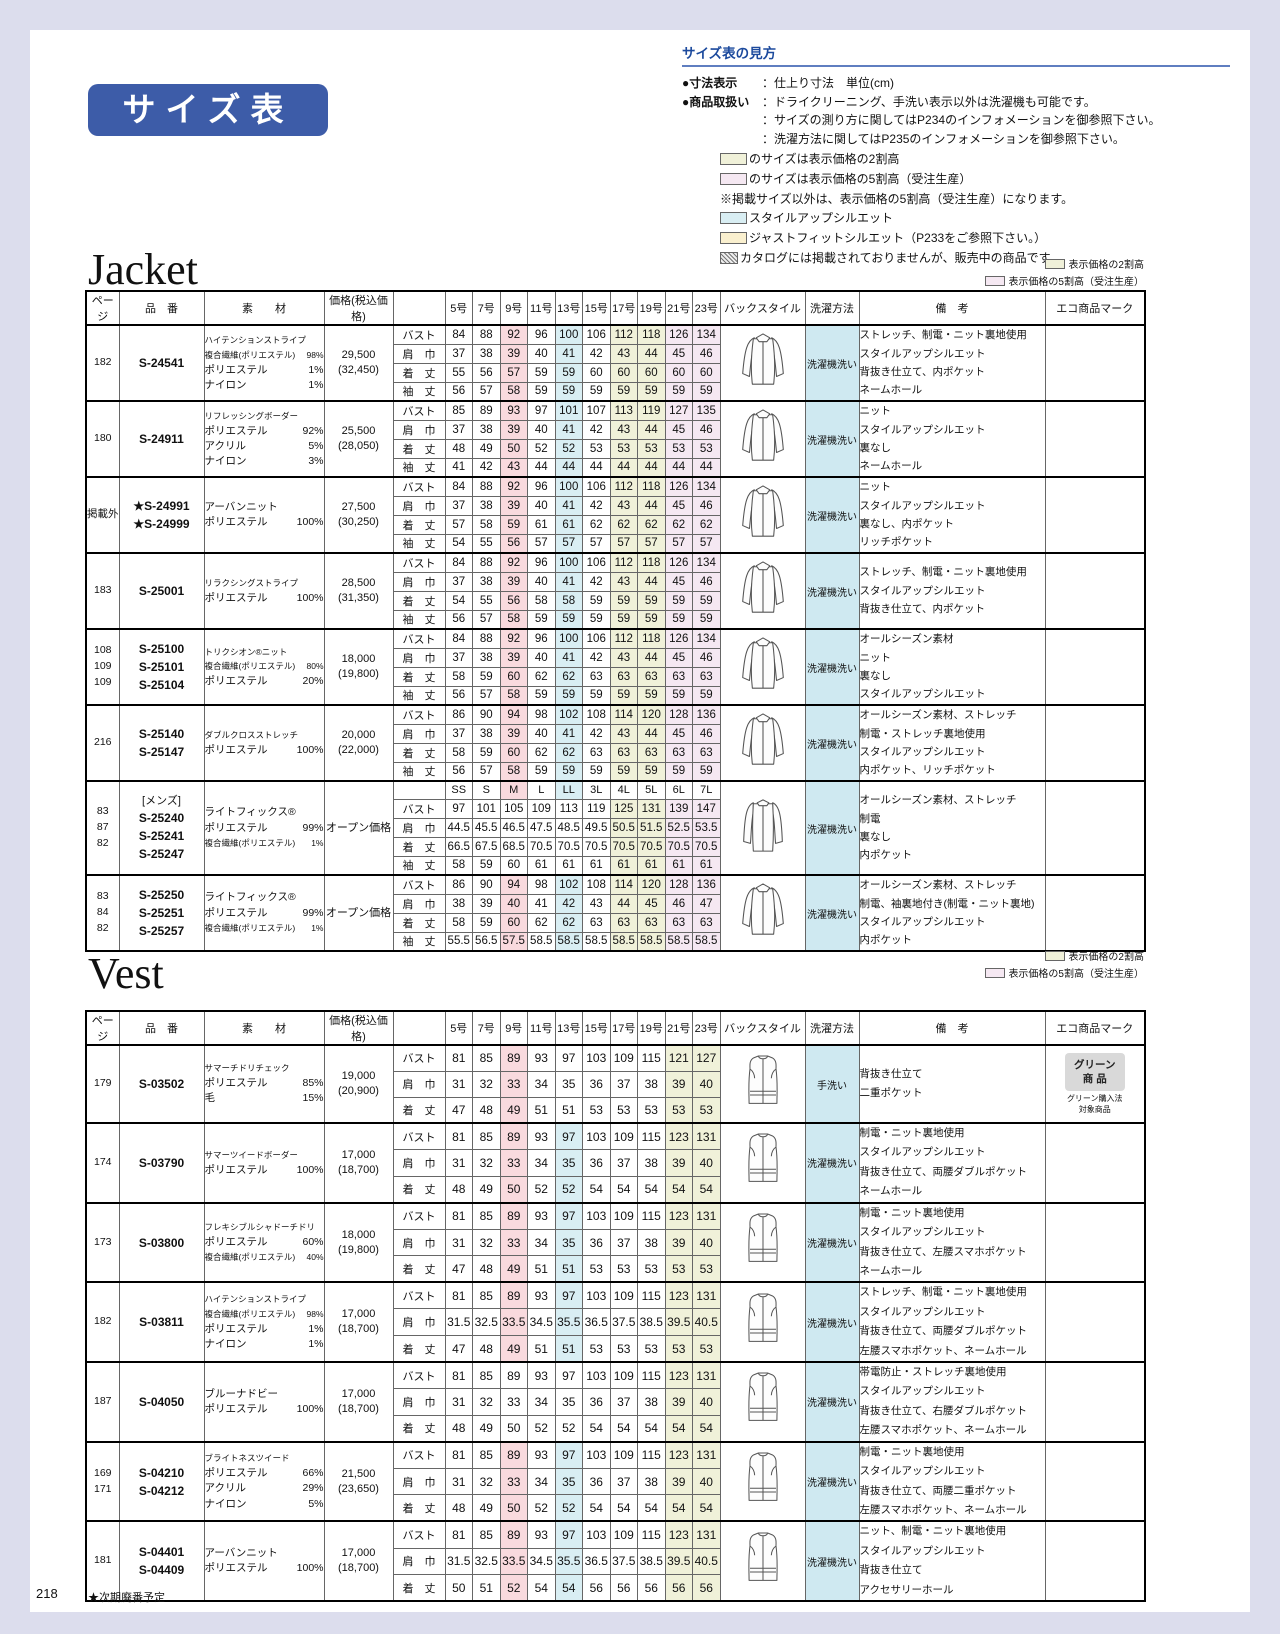  I want to click on size-value-cell: 119, so click(651, 410).